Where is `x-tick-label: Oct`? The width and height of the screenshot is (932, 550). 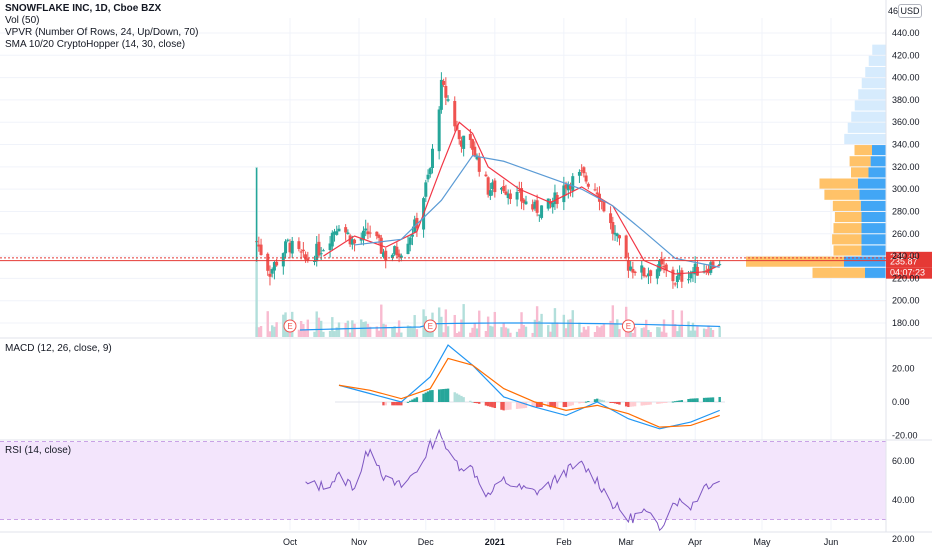 x-tick-label: Oct is located at coordinates (290, 542).